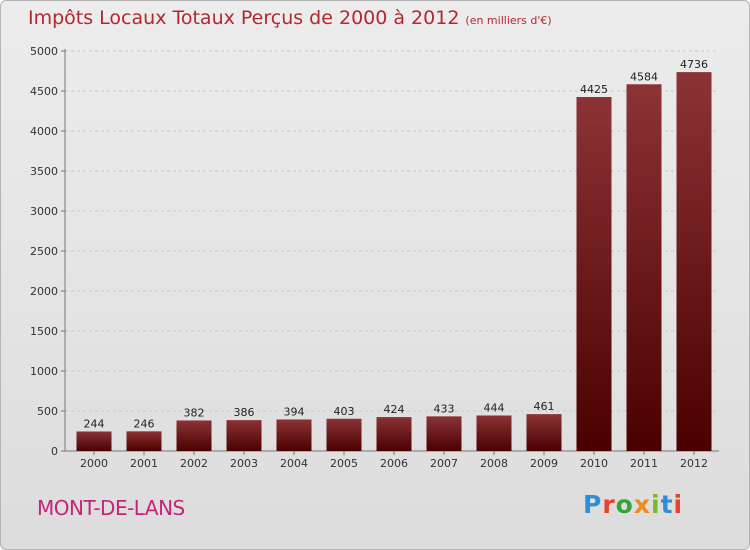 Image resolution: width=750 pixels, height=550 pixels. I want to click on bar-value-label: 433, so click(444, 408).